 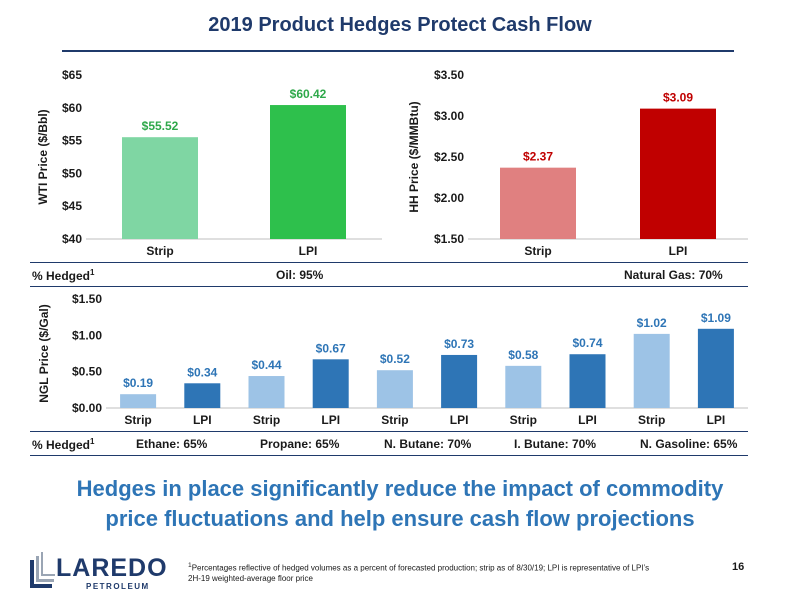 I want to click on oil-ytick-label: $50, so click(x=72, y=173).